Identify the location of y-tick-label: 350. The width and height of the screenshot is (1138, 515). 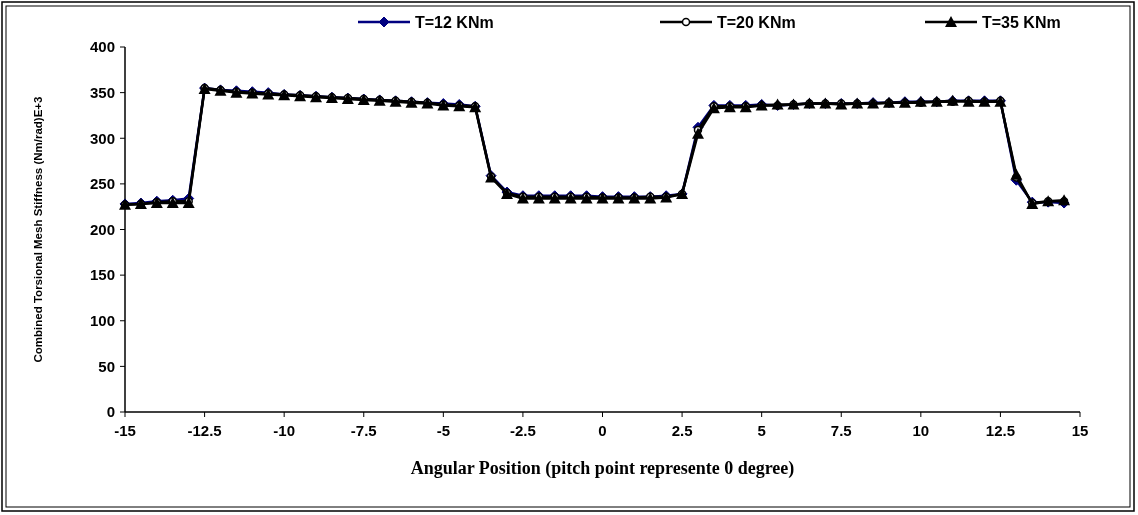
(102, 92).